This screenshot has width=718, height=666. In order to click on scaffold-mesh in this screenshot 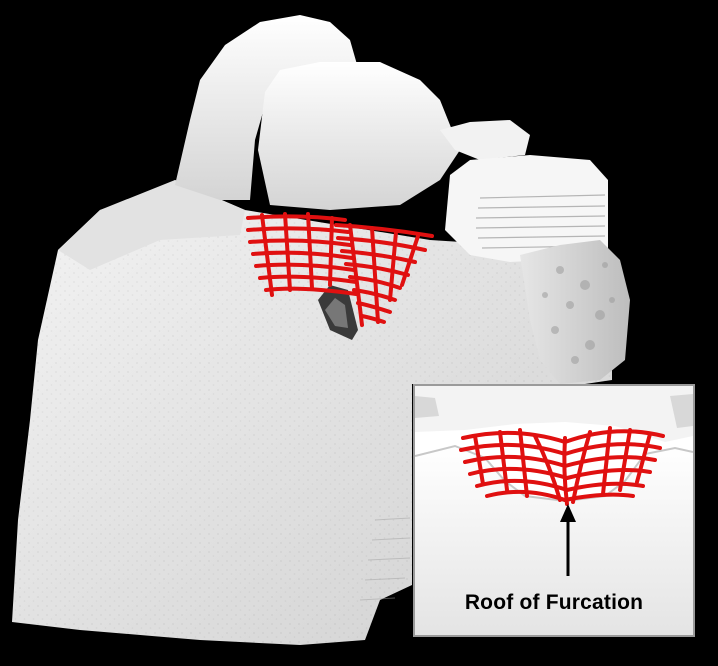, I will do `click(340, 269)`.